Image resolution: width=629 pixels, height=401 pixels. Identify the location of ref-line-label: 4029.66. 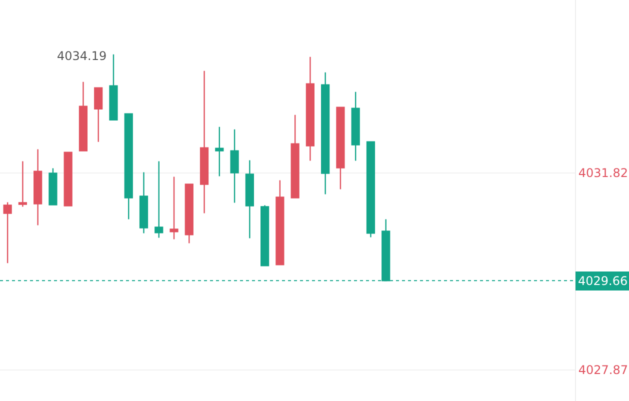
(603, 281).